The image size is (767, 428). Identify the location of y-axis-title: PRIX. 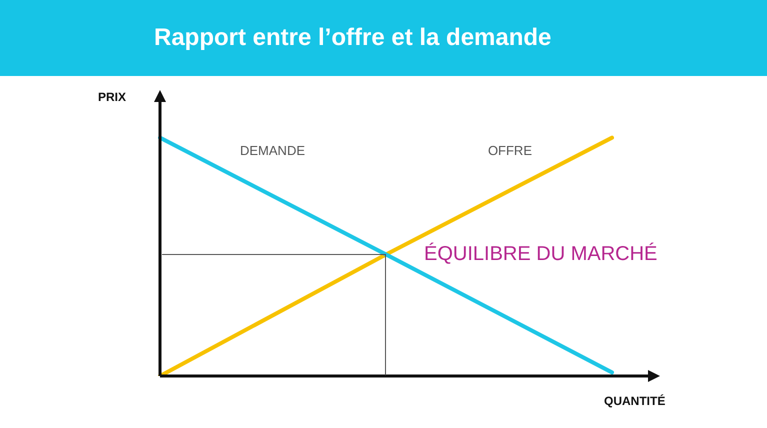
(112, 97).